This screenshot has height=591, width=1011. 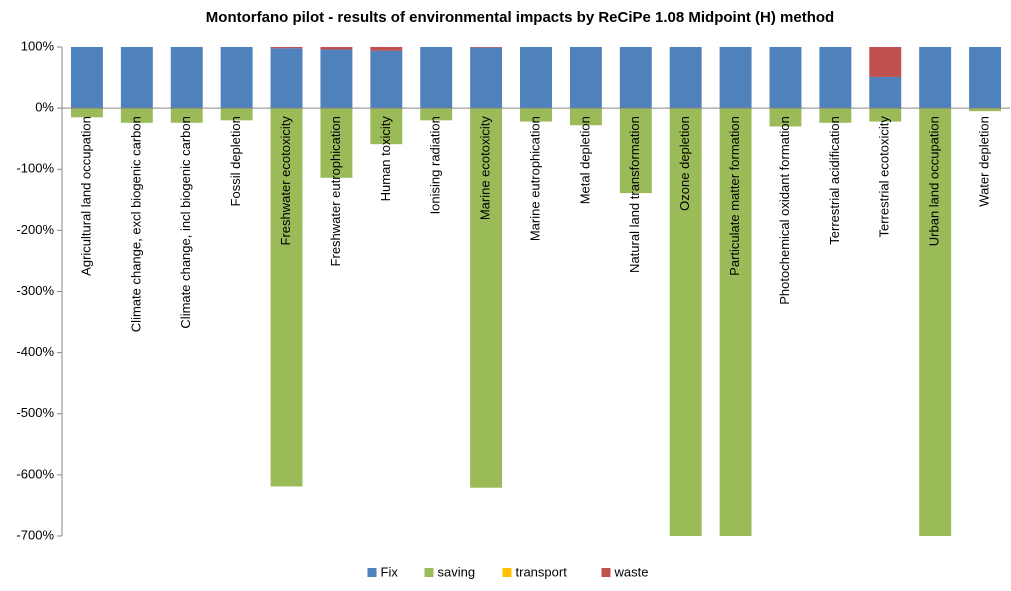 I want to click on y-tick-label: 100%, so click(x=38, y=45).